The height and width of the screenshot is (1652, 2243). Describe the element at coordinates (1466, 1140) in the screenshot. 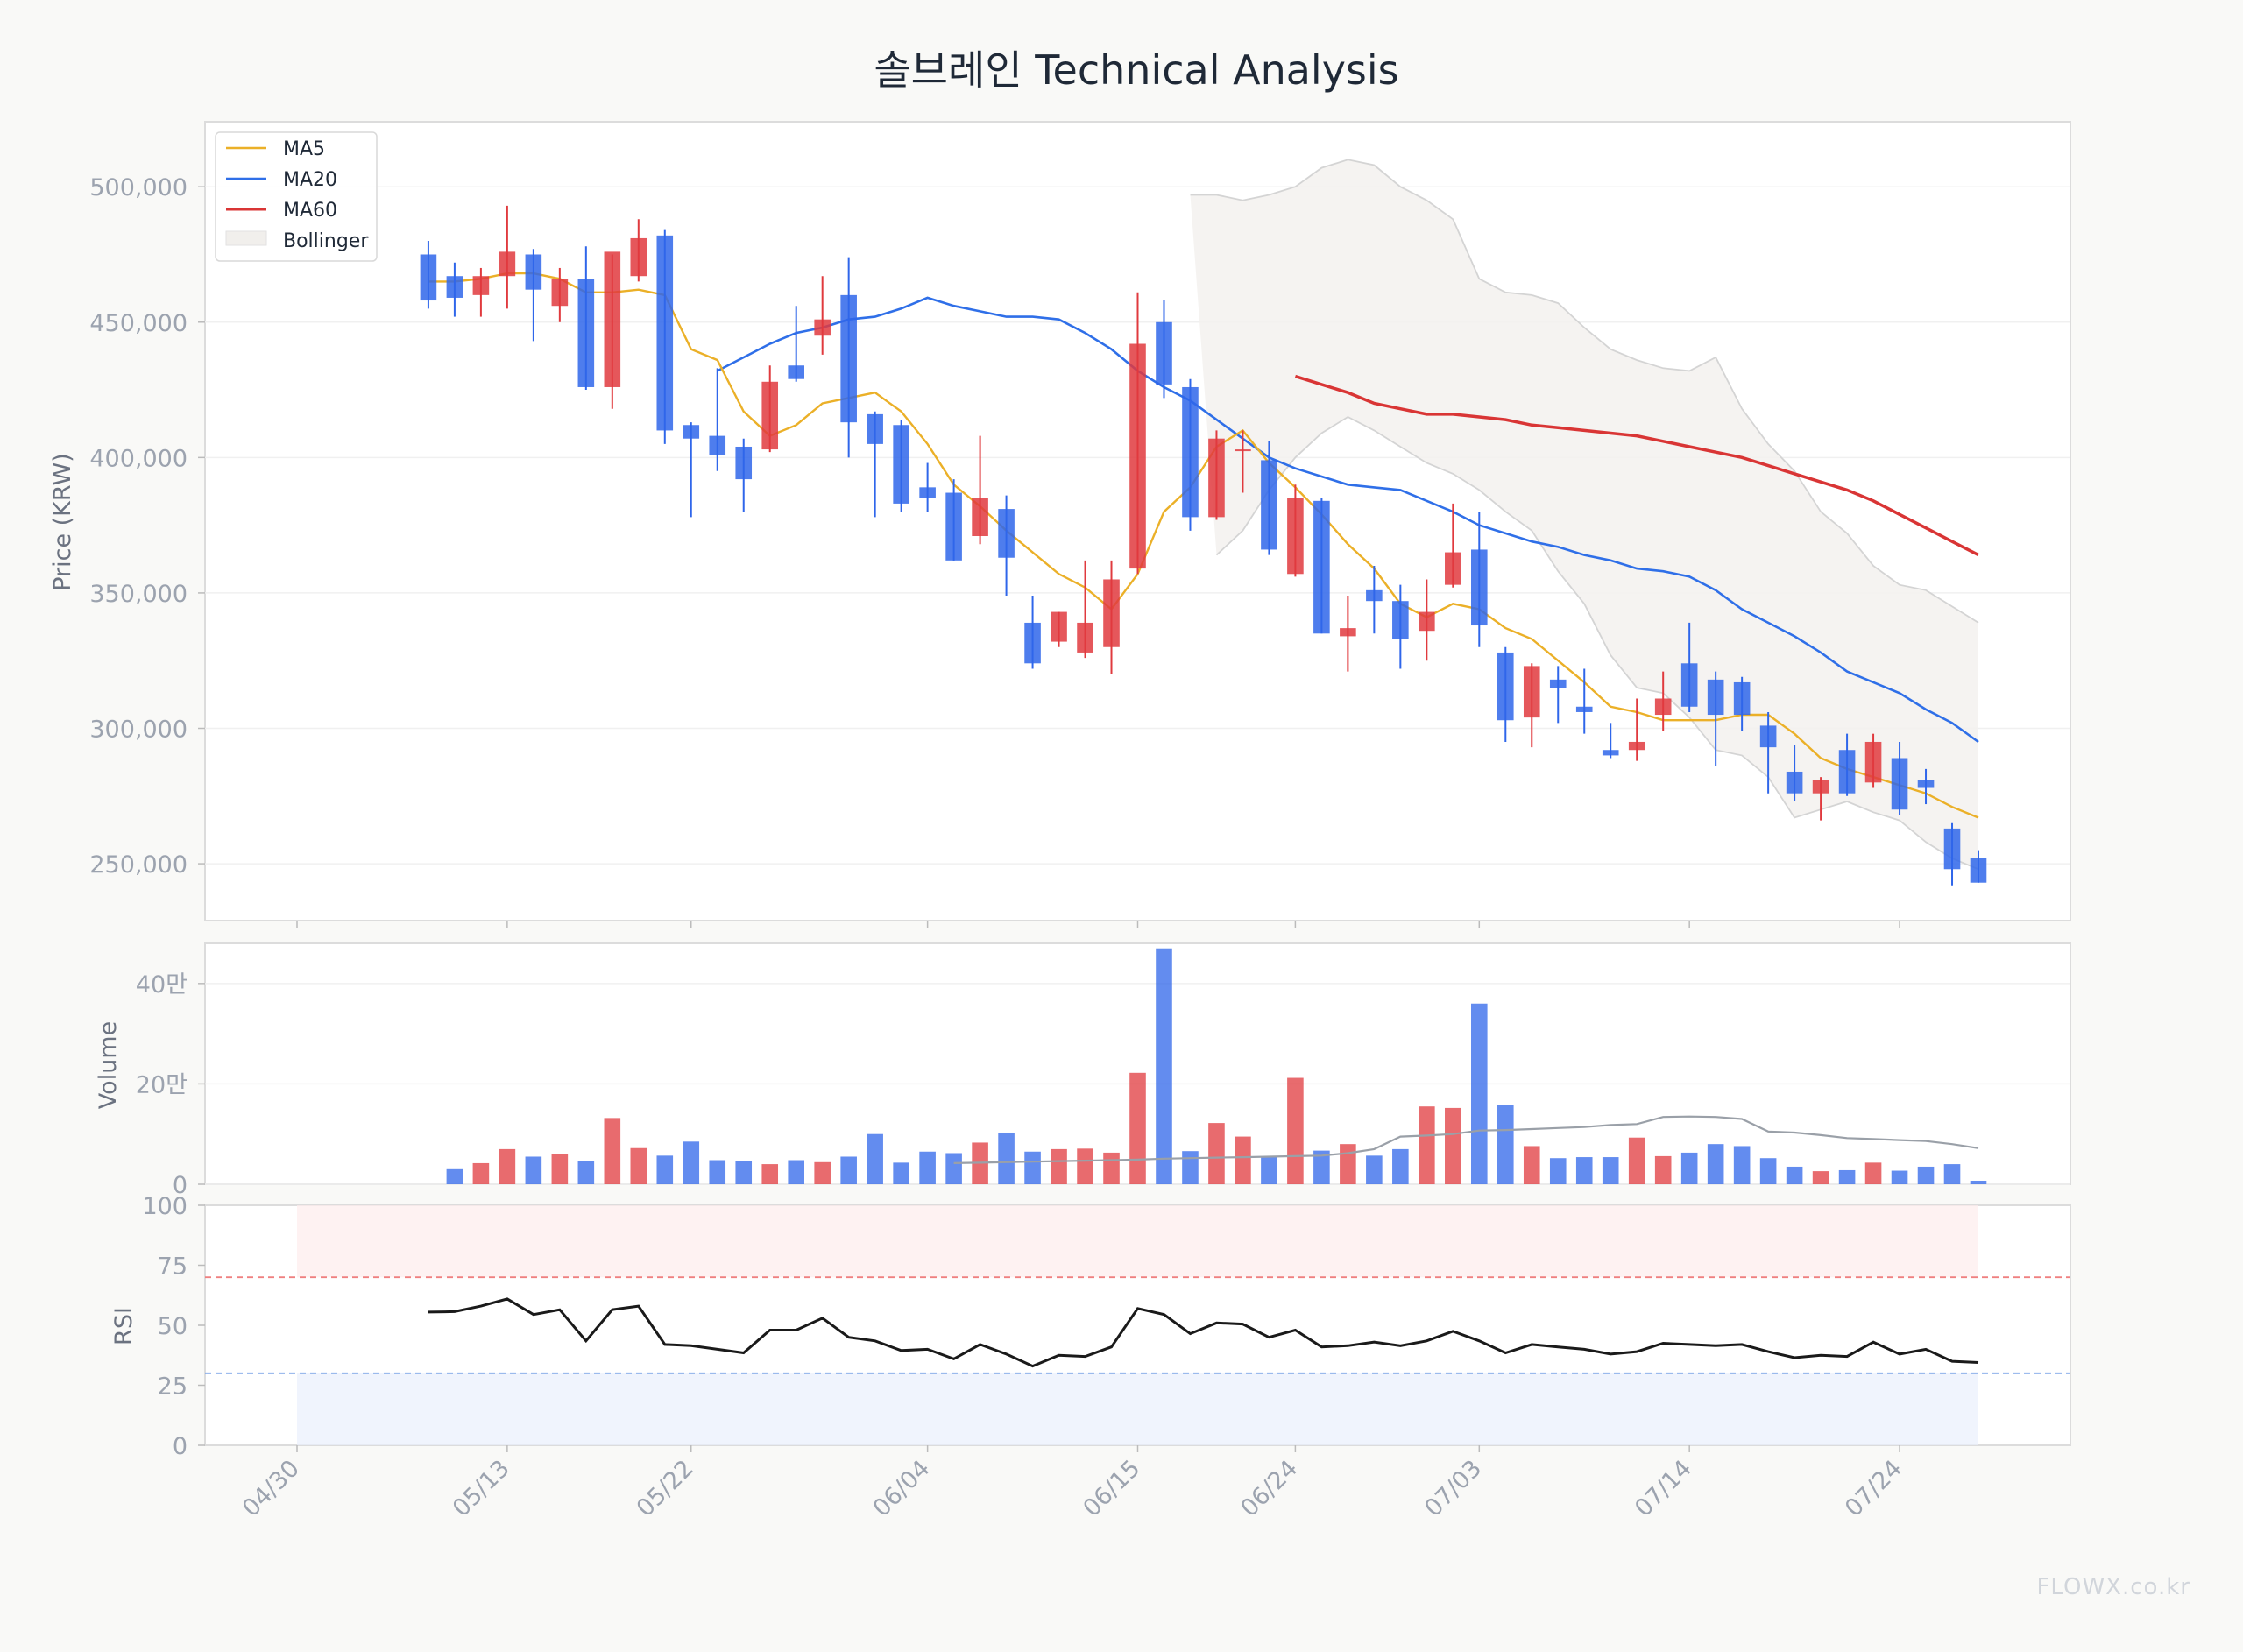

I see `volume-ma-line` at that location.